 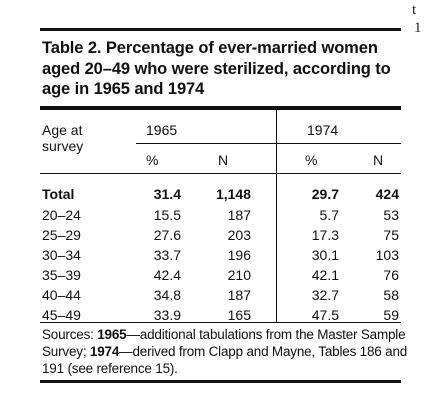 I want to click on n-1974-cell: 58, so click(x=391, y=295).